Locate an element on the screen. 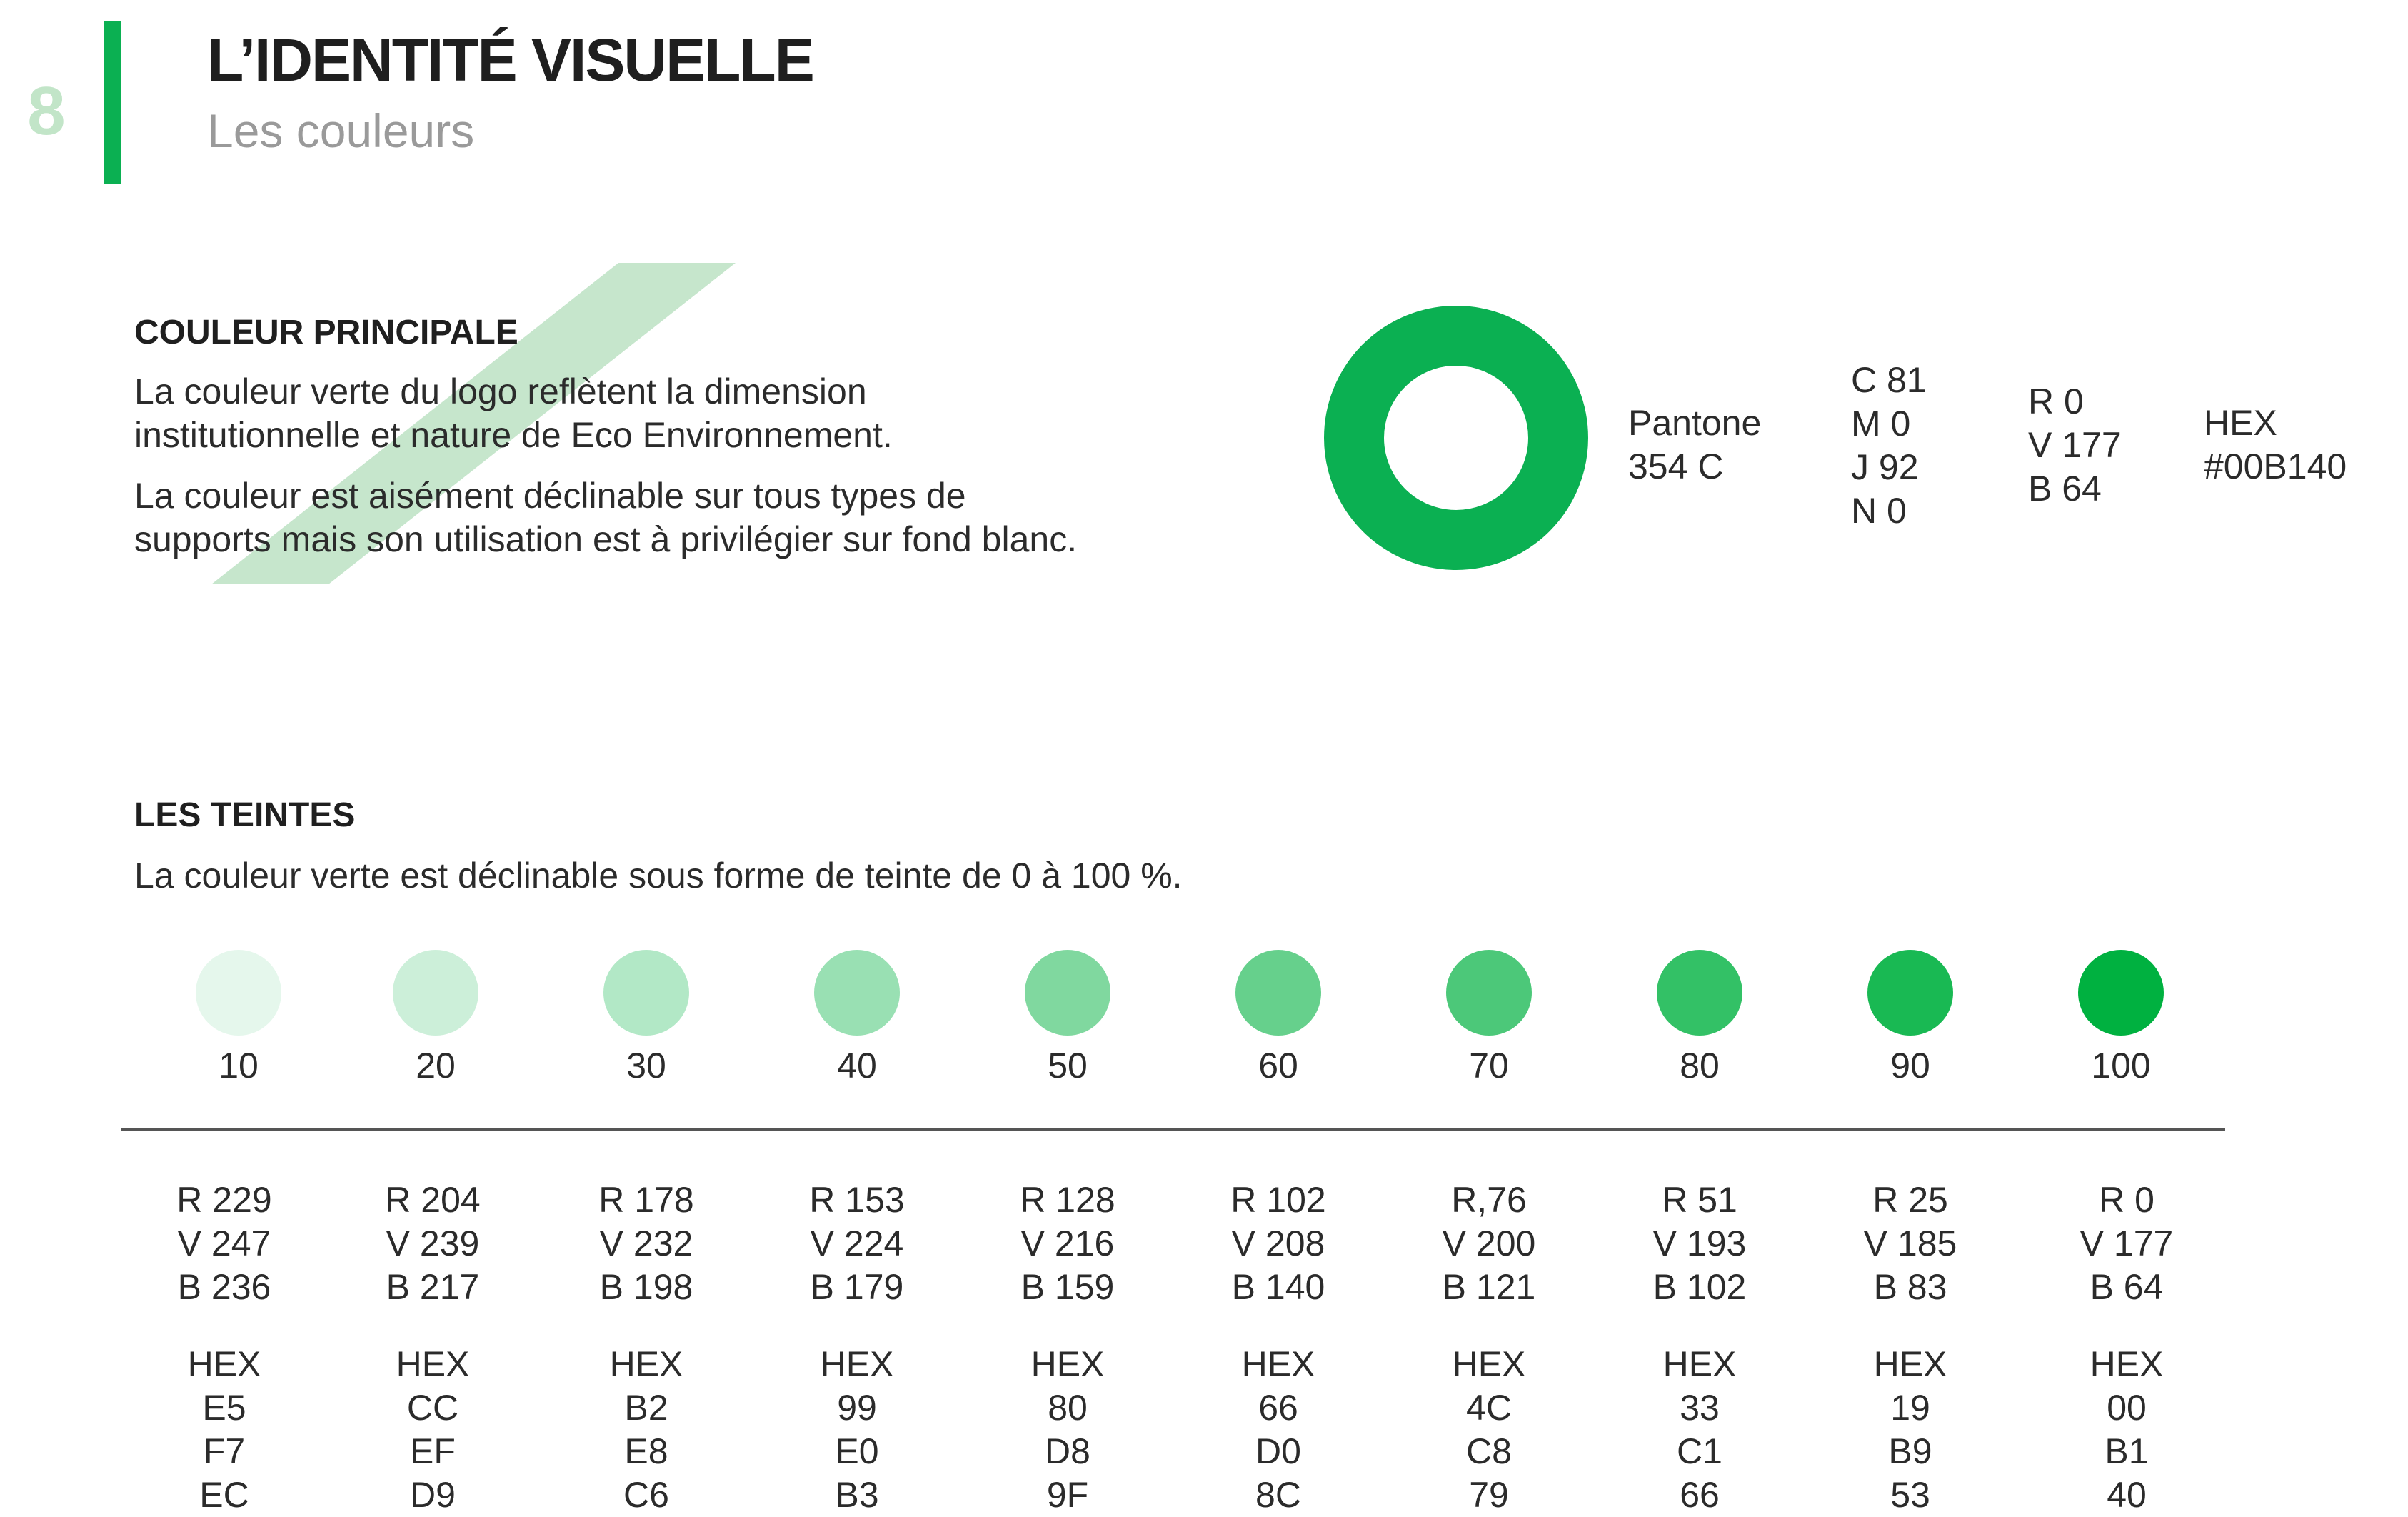 The image size is (2408, 1517). tint-label: 90 is located at coordinates (1910, 1066).